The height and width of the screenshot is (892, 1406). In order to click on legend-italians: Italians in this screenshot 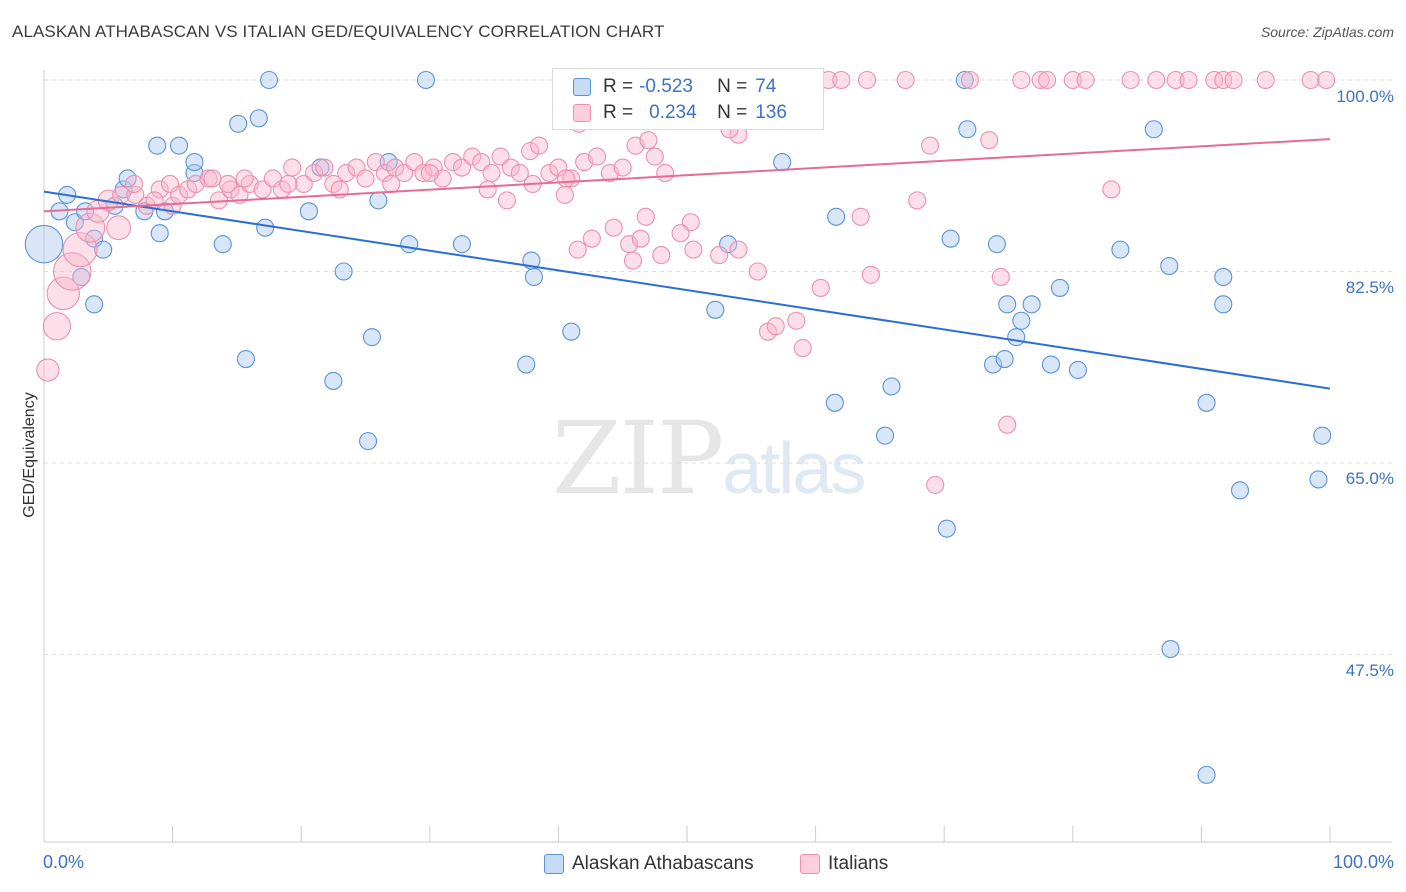, I will do `click(844, 864)`.